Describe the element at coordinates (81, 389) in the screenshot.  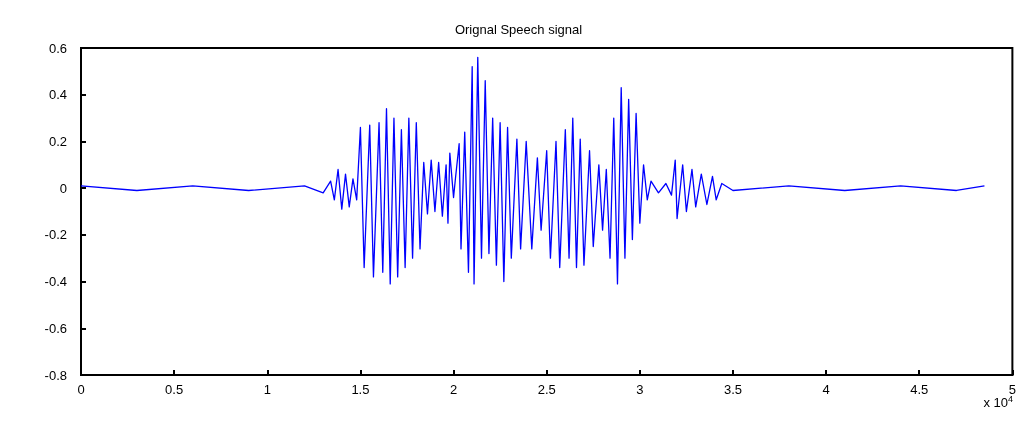
I see `x-tick-label: 0` at that location.